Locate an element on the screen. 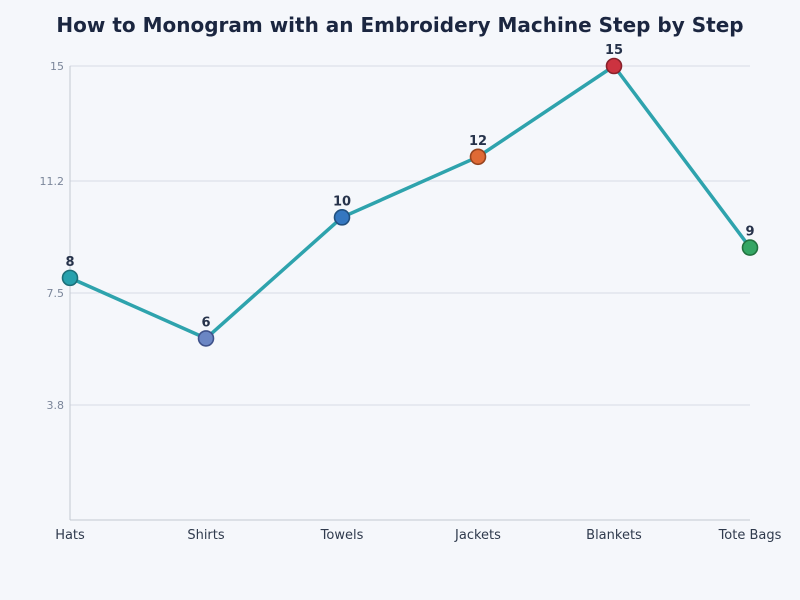 This screenshot has width=800, height=600. x-tick-label-3: Jackets is located at coordinates (477, 535).